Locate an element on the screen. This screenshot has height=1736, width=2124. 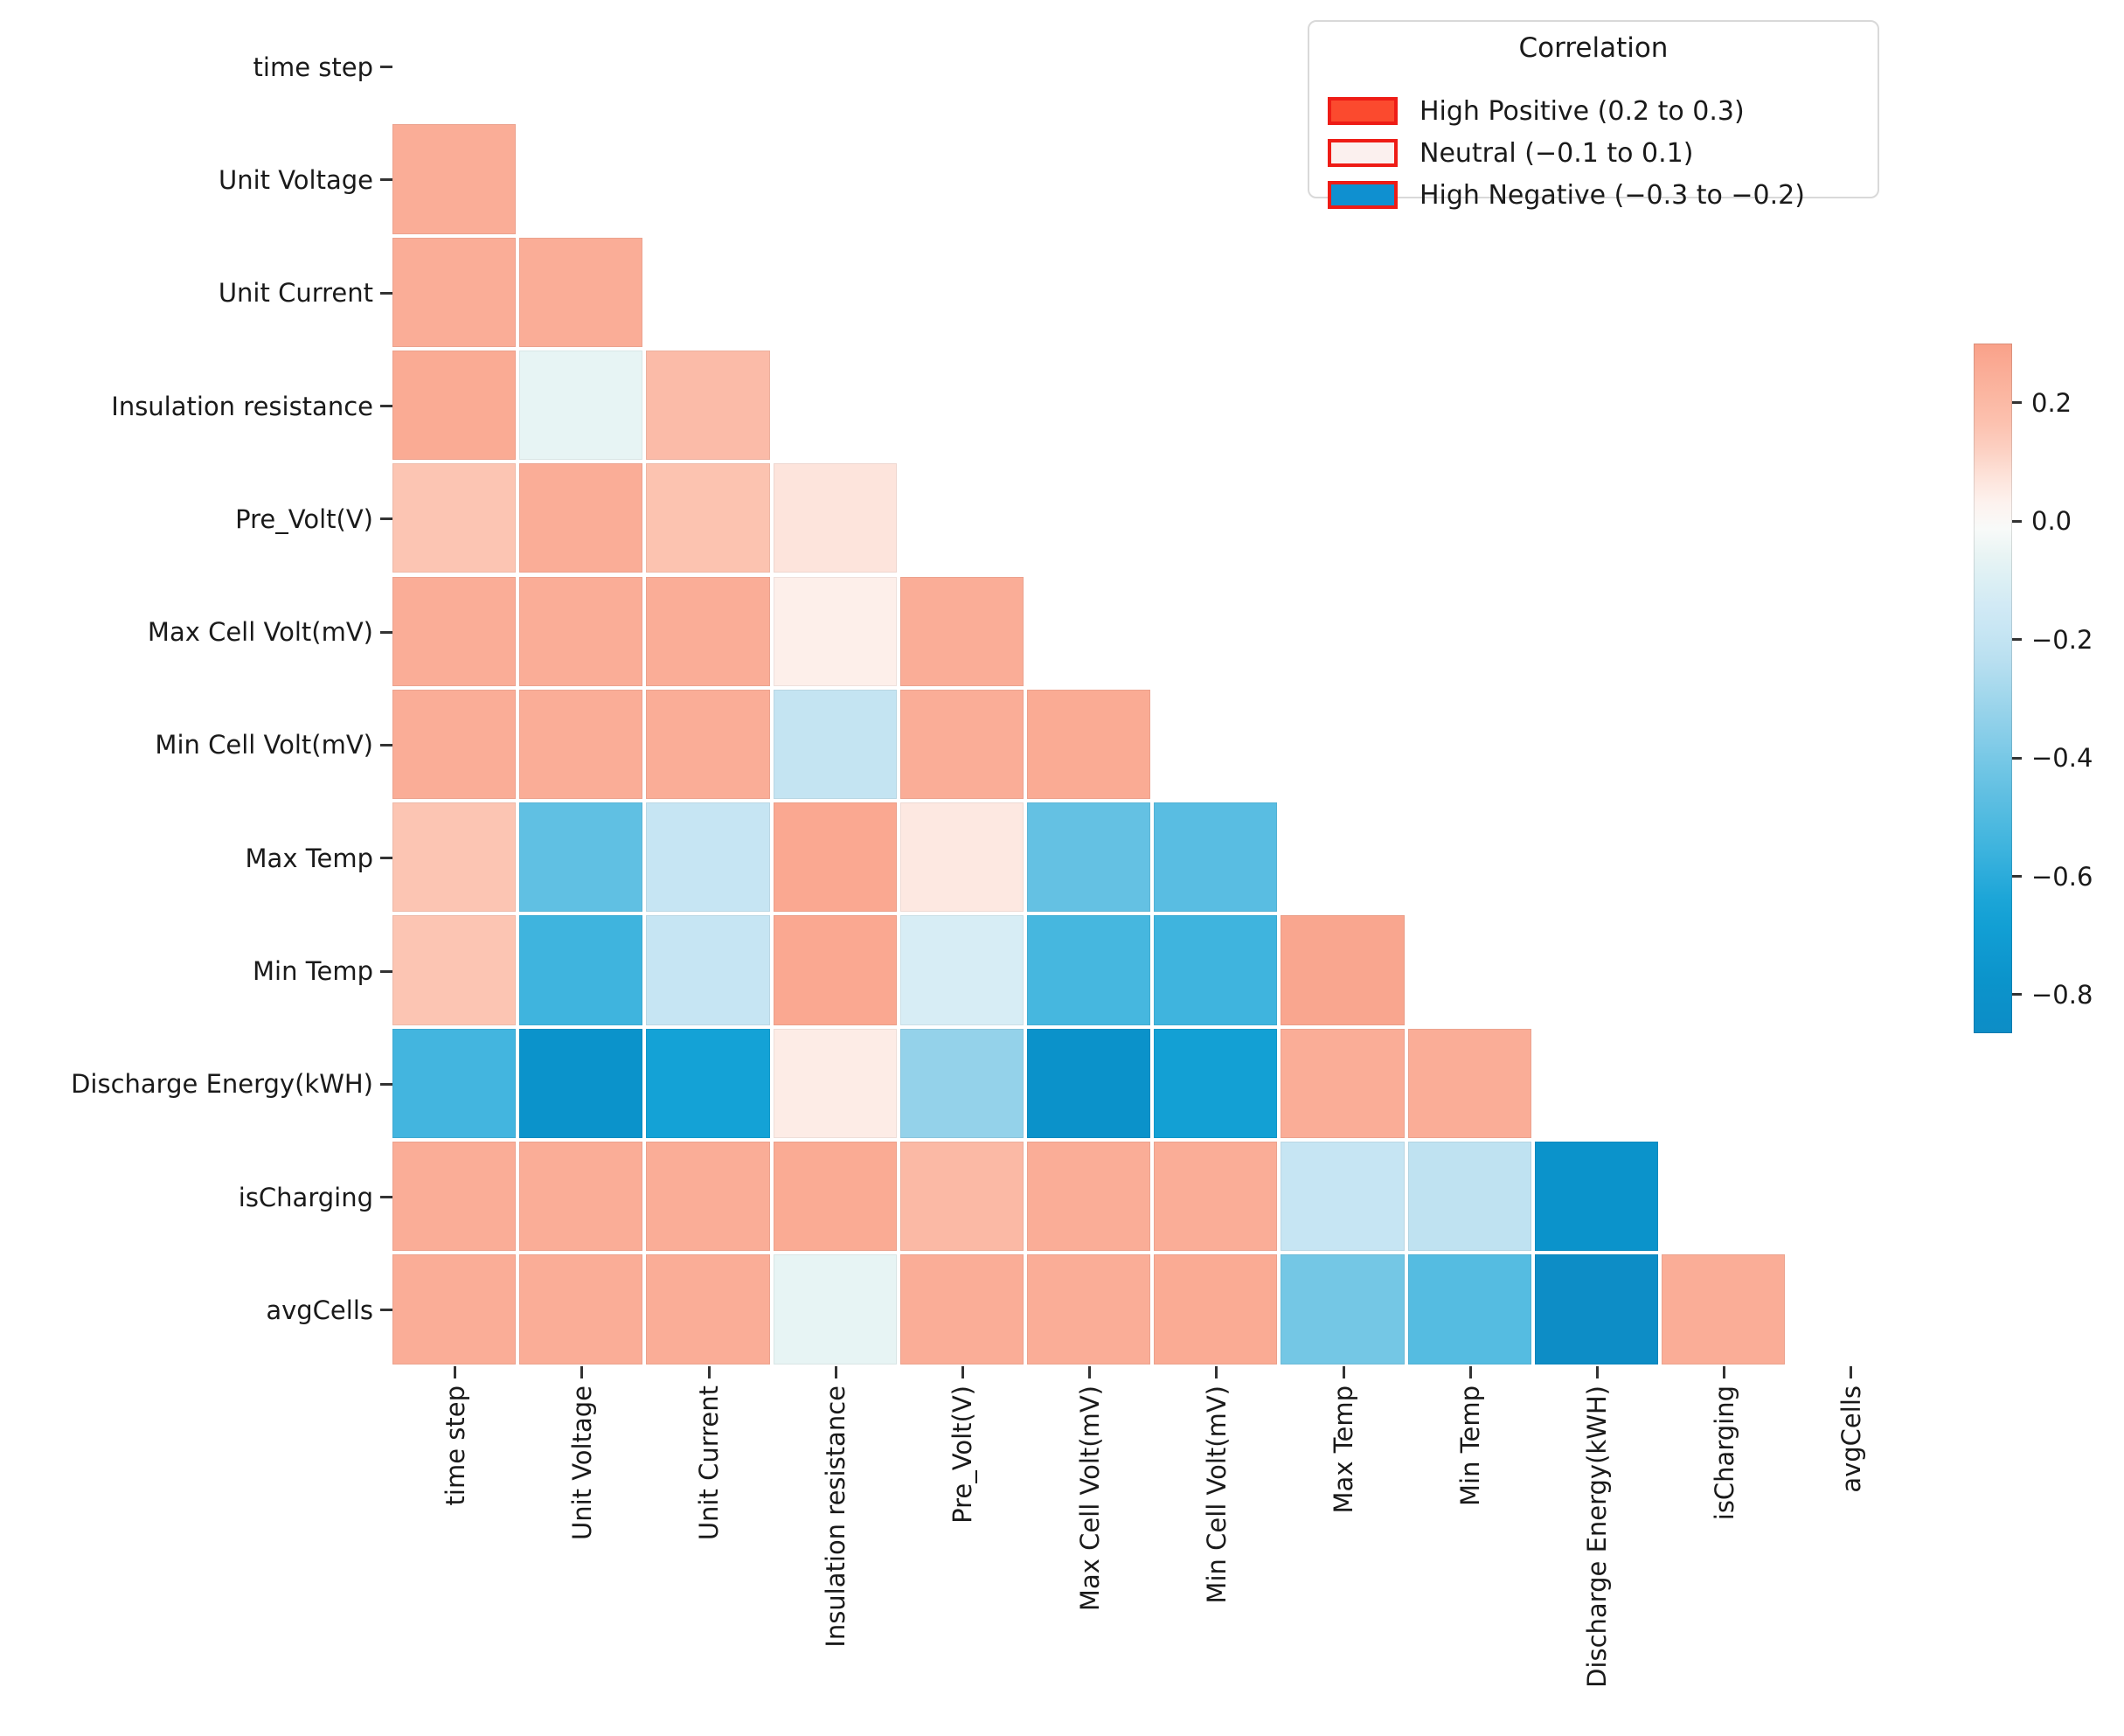
y-axis-label: isCharging is located at coordinates (306, 1197).